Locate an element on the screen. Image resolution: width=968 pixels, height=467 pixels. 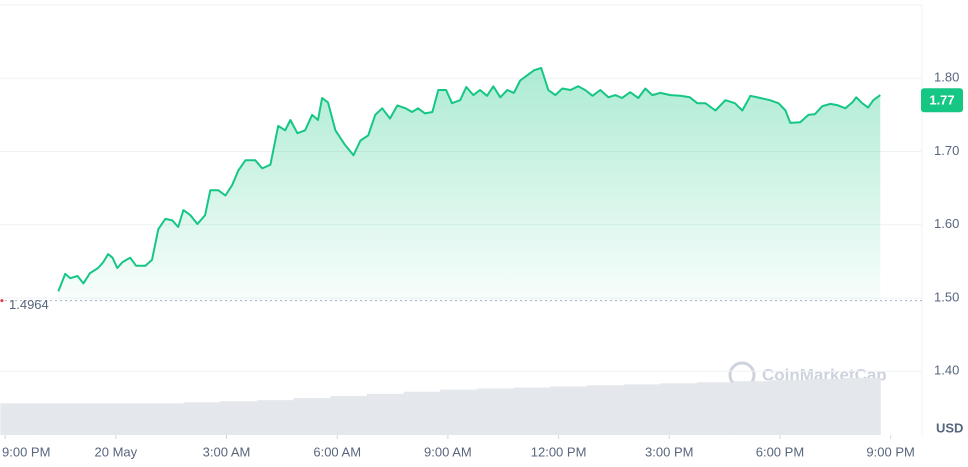
price-tag-box is located at coordinates (942, 100).